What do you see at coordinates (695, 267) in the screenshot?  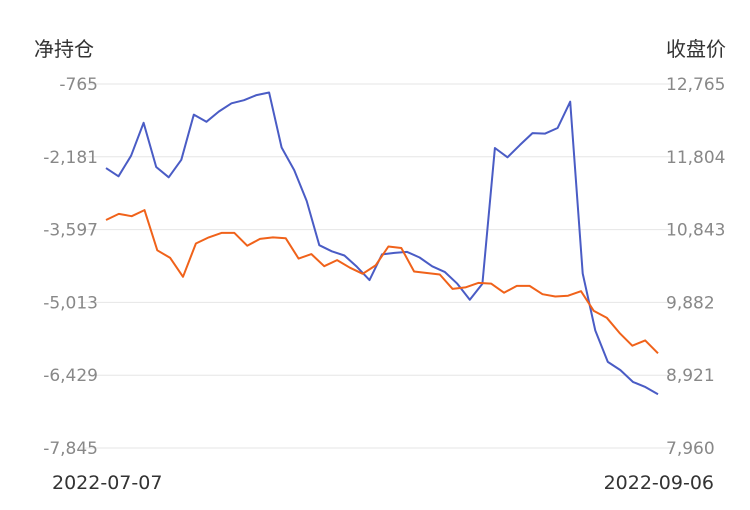 I see `right-axis-ticks: 12,765 11,804 10,843 9,882 8,921 7,960` at bounding box center [695, 267].